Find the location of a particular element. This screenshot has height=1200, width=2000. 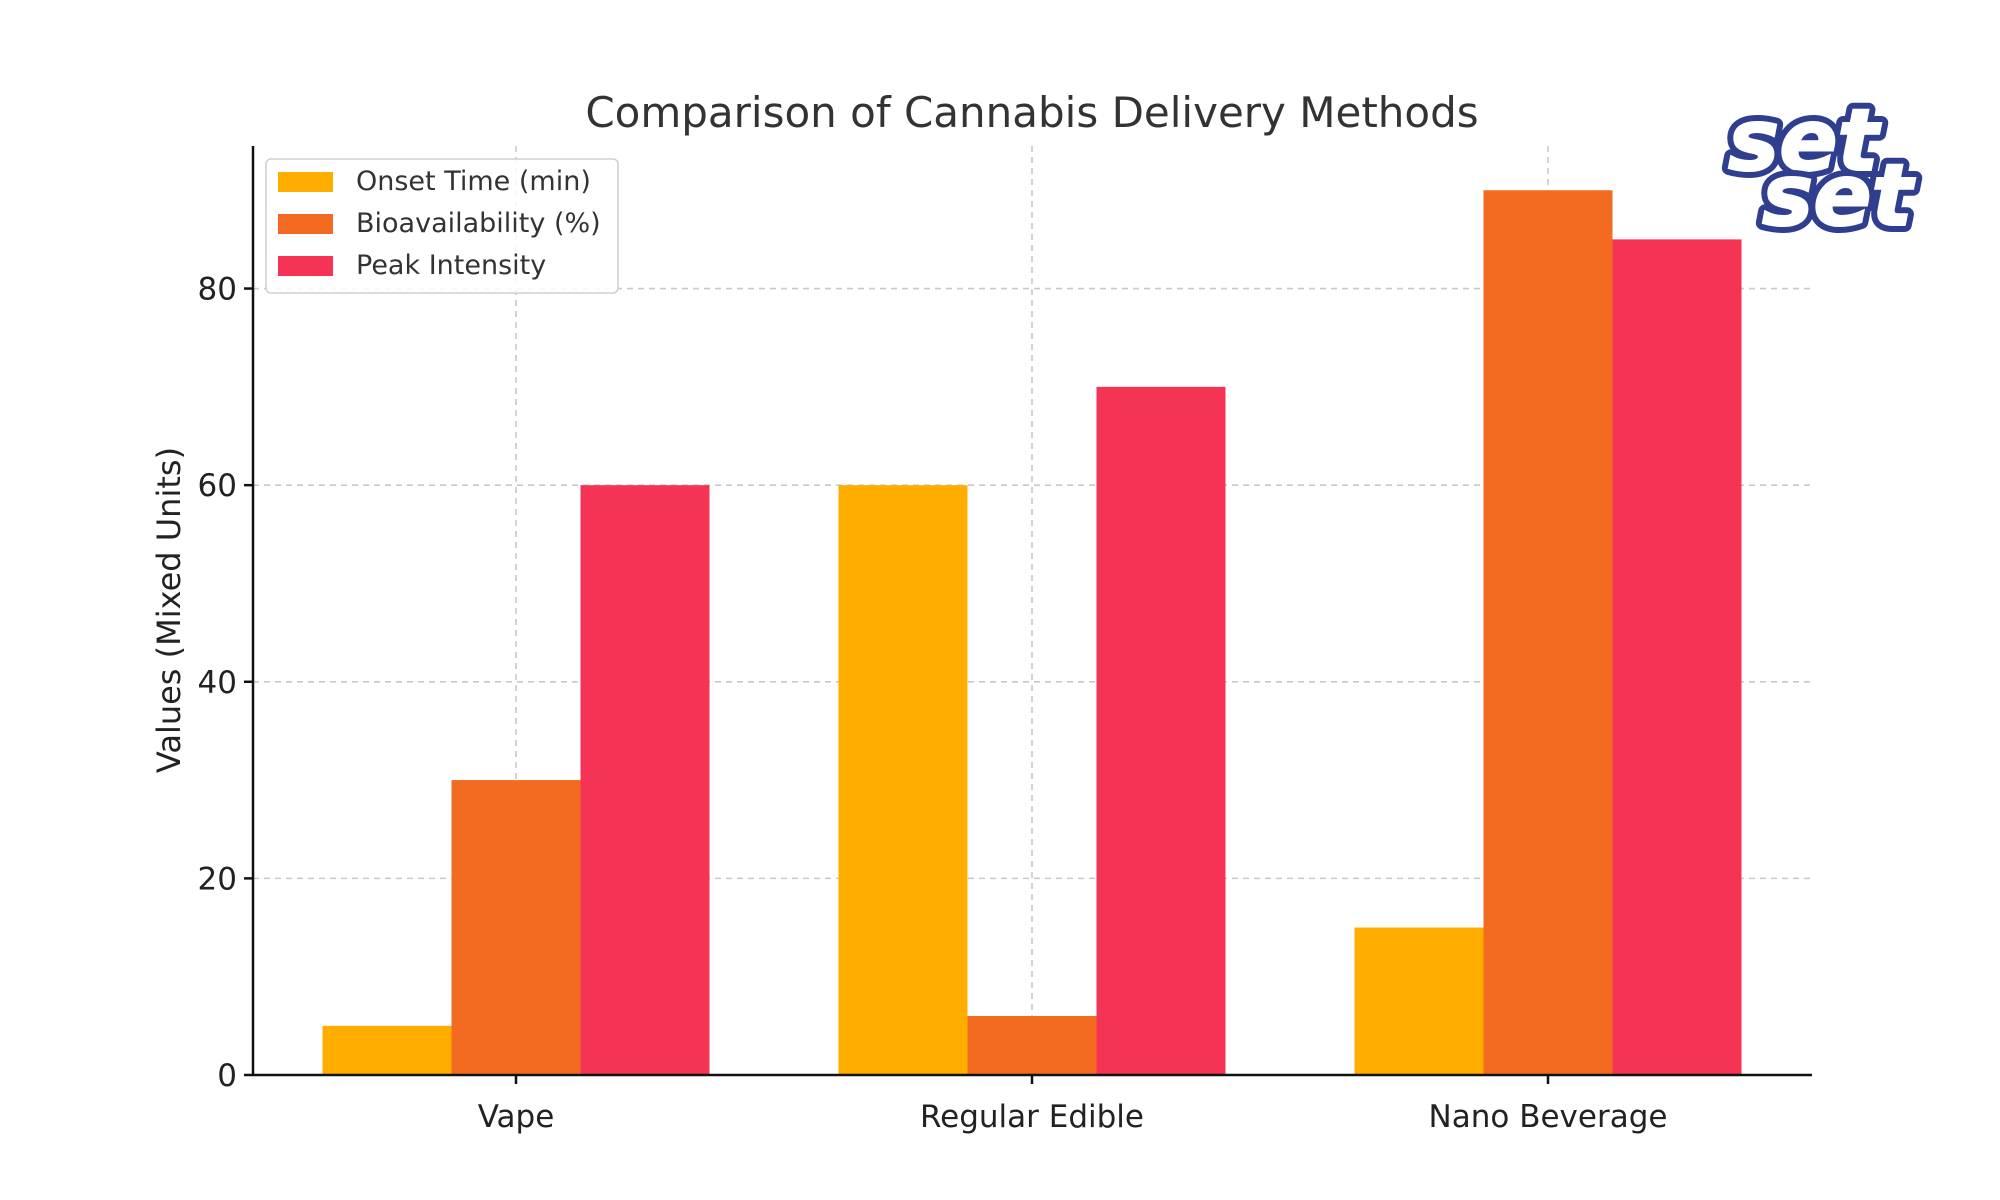

legend-label: Peak Intensity is located at coordinates (451, 265).